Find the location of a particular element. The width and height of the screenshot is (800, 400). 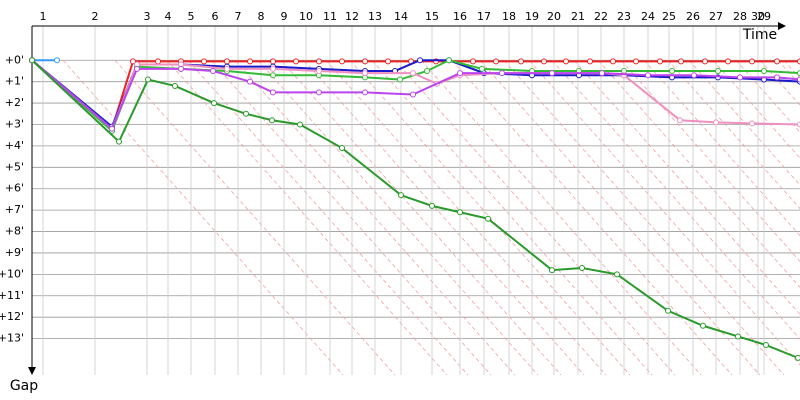

x-tick-label: 30 is located at coordinates (758, 16).